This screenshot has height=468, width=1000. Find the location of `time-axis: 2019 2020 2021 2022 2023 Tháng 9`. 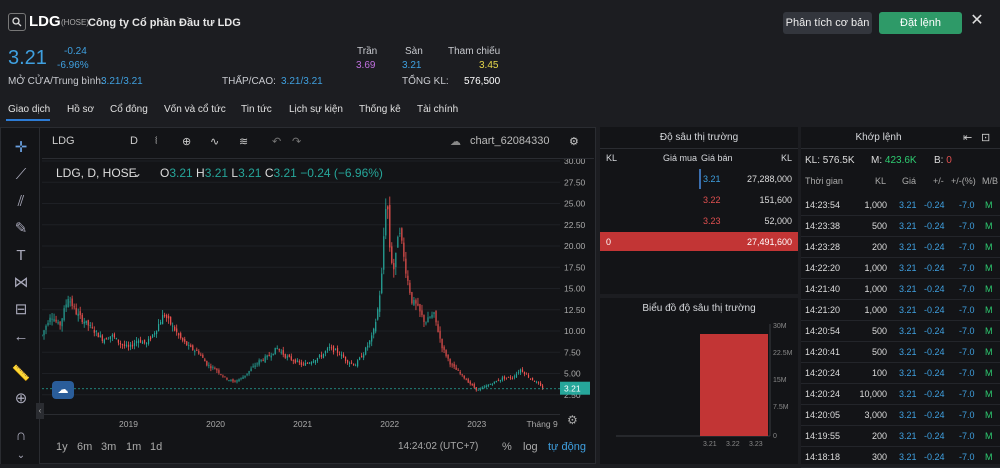

time-axis: 2019 2020 2021 2022 2023 Tháng 9 is located at coordinates (301, 423).